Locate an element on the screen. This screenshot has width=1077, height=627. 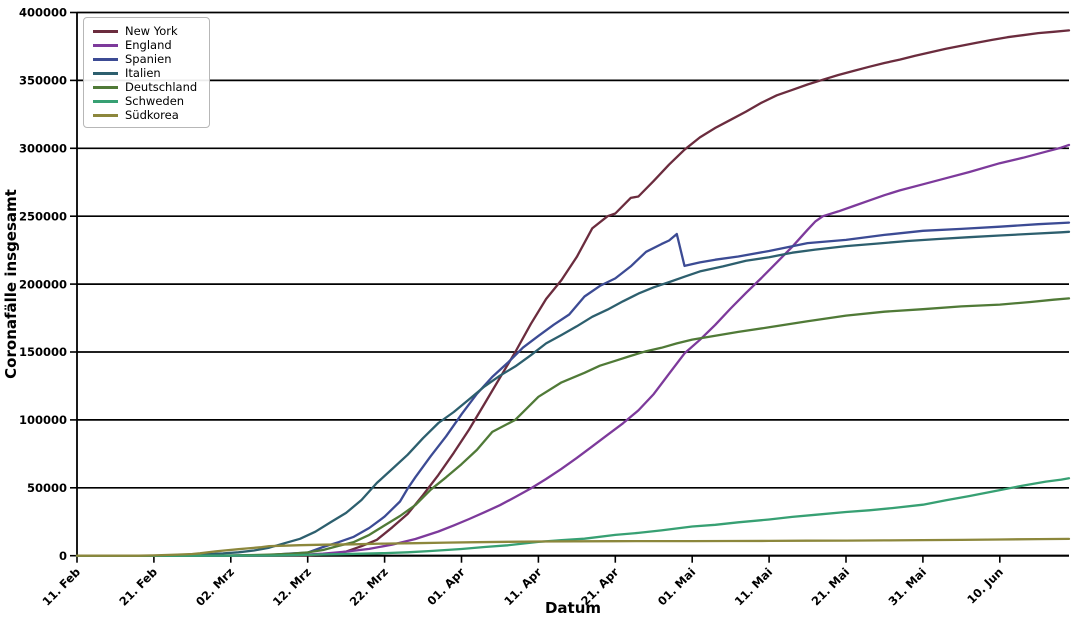
legend-label: New York is located at coordinates (151, 31).